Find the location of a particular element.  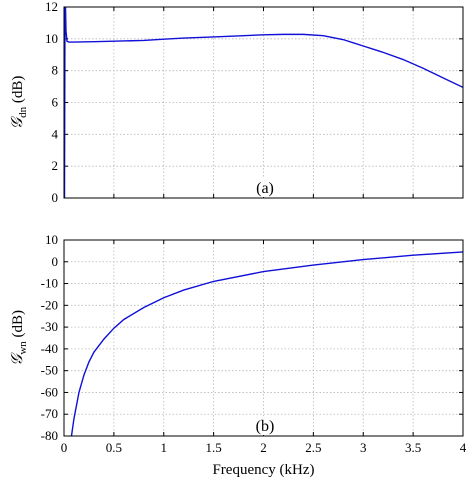

y-tick-label: 4 is located at coordinates (55, 133).